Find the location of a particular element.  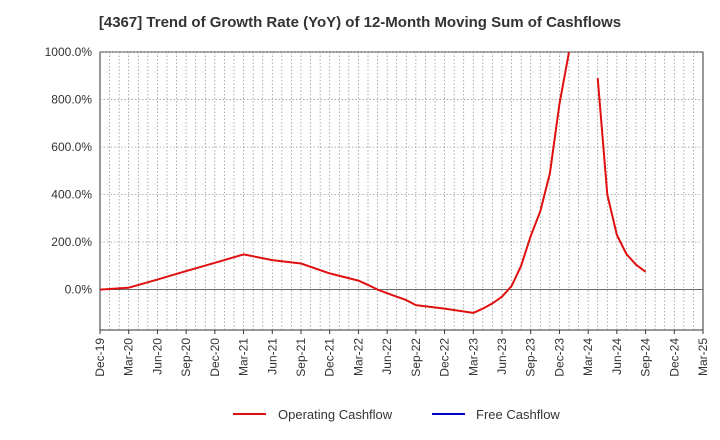

x-tick-label: Jun-20 is located at coordinates (157, 356).